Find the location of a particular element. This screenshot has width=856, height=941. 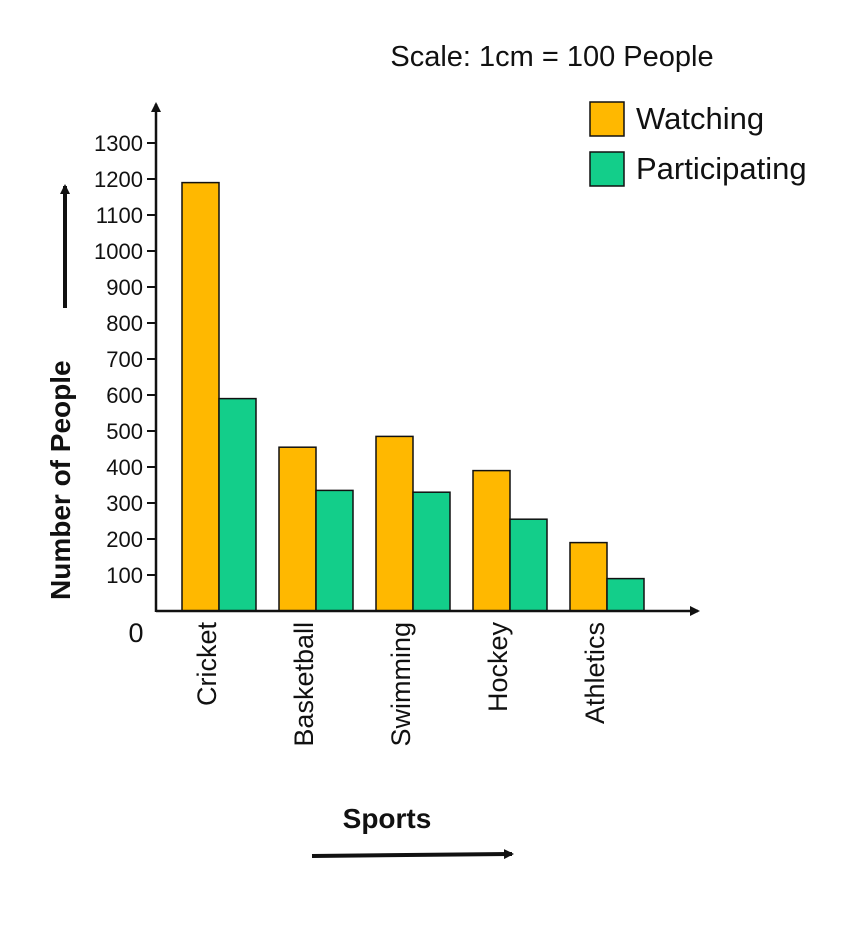

legend-swatch-participating is located at coordinates (607, 169).